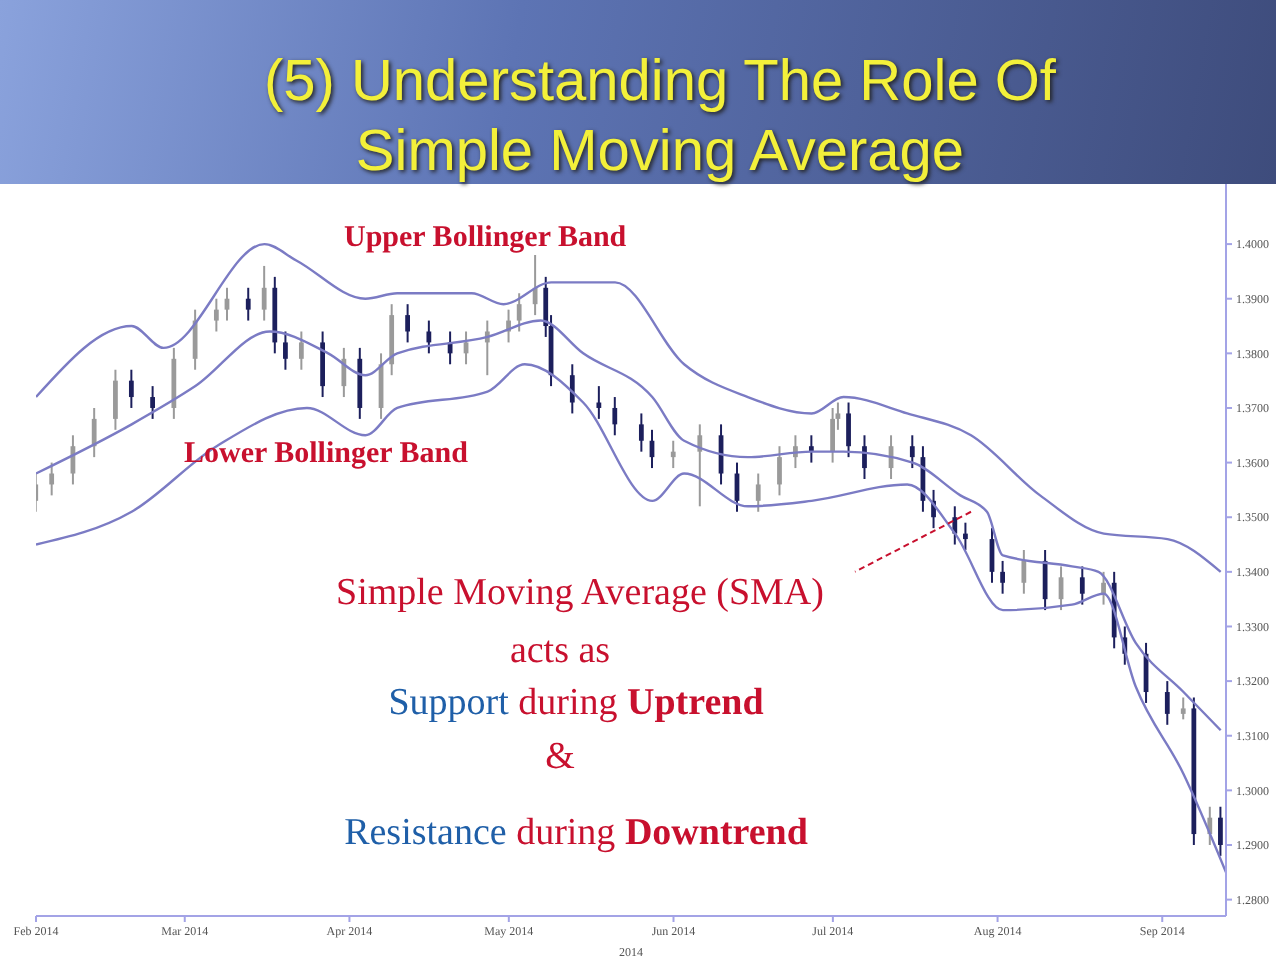 The image size is (1276, 958). What do you see at coordinates (560, 757) in the screenshot?
I see `annotation: &` at bounding box center [560, 757].